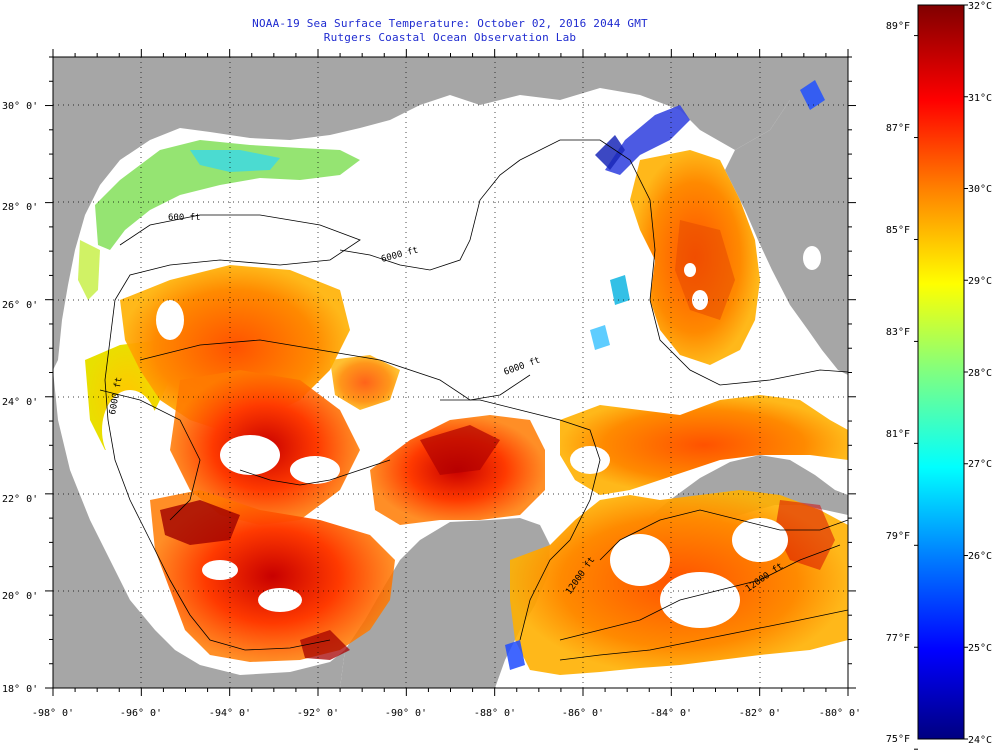  I want to click on lon-label: -98° 0', so click(53, 713).